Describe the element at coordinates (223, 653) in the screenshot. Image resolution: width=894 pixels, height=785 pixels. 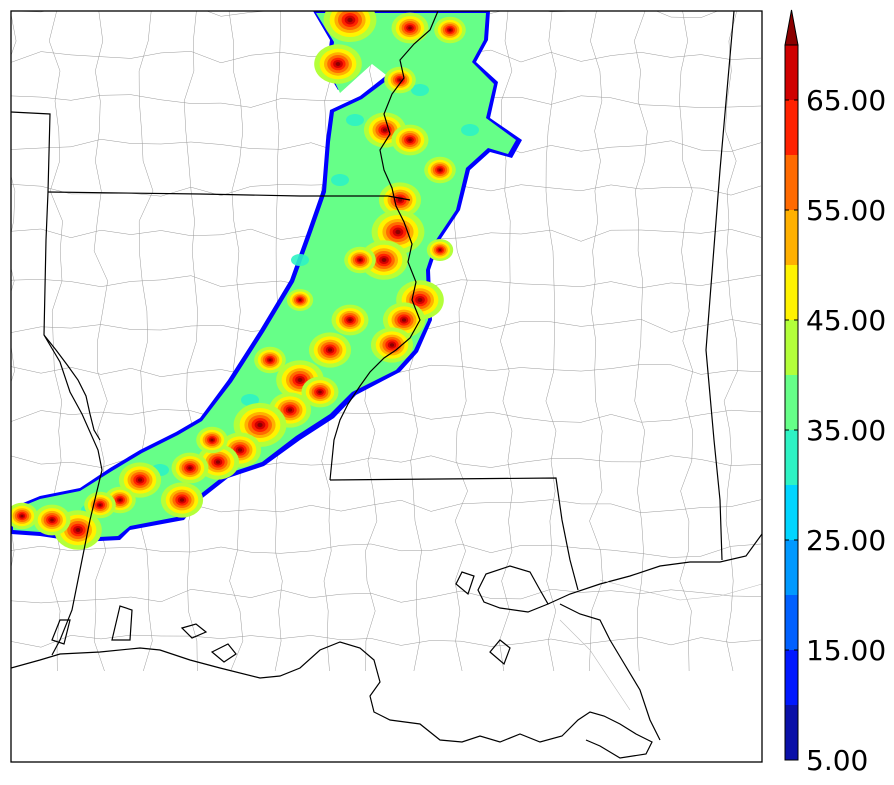
I see `grand-lake` at that location.